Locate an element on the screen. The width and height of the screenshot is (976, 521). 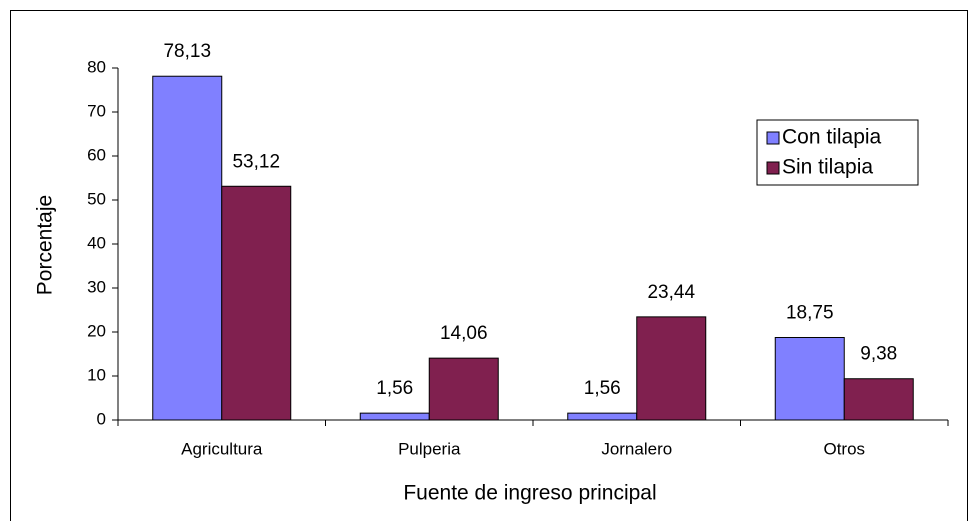
legend-label: Sin tilapia is located at coordinates (827, 167).